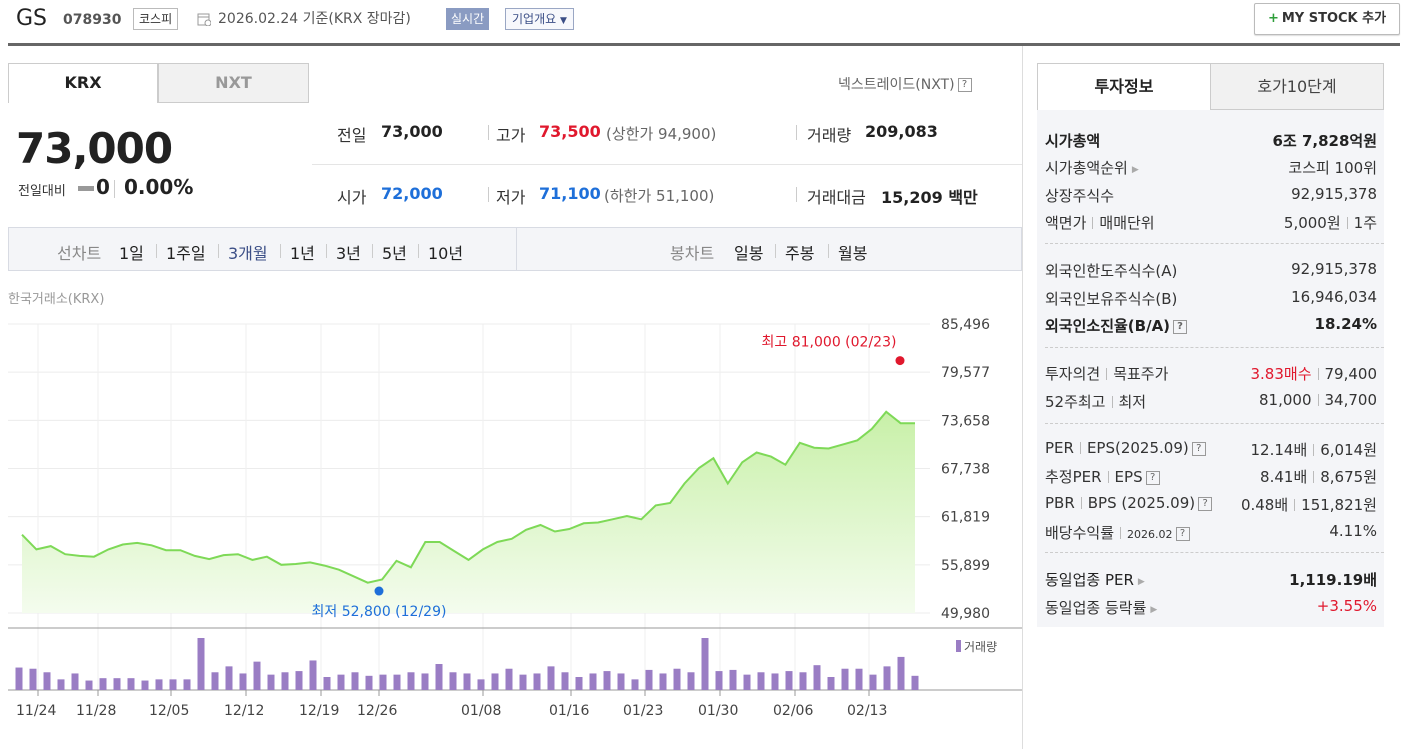 The image size is (1410, 749). What do you see at coordinates (314, 19) in the screenshot?
I see `quote-date: 2026.02.24 기준(KRX 장마감)` at bounding box center [314, 19].